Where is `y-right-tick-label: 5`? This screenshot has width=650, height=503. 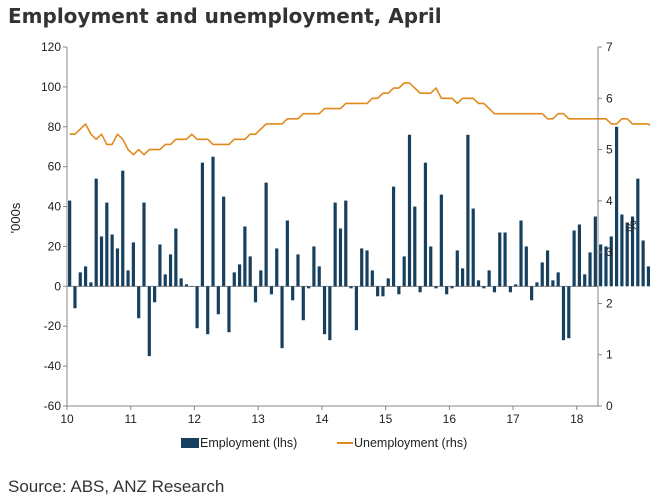
y-right-tick-label: 5 is located at coordinates (609, 150).